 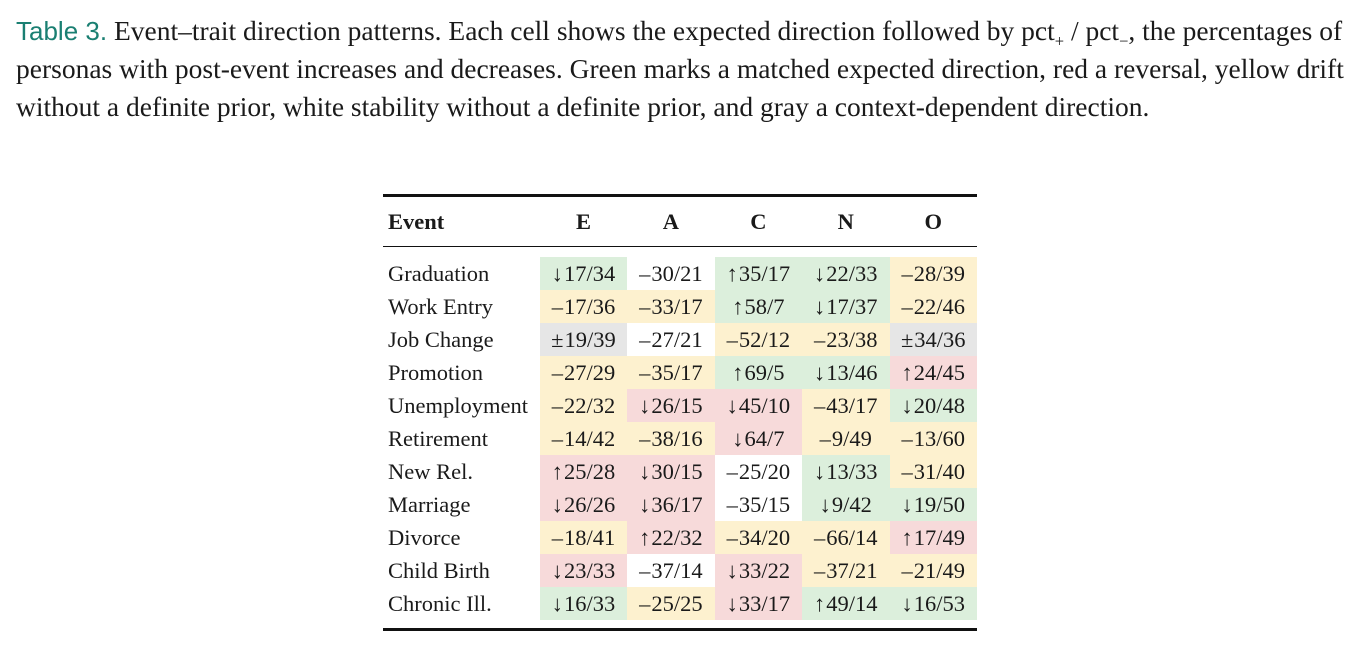 What do you see at coordinates (583, 339) in the screenshot?
I see `cell-color-fill: ±19/39` at bounding box center [583, 339].